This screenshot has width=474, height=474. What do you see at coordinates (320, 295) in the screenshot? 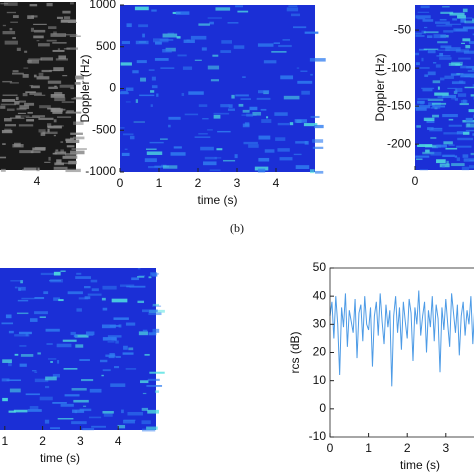
I see `y-tick-label: 40` at bounding box center [320, 295].